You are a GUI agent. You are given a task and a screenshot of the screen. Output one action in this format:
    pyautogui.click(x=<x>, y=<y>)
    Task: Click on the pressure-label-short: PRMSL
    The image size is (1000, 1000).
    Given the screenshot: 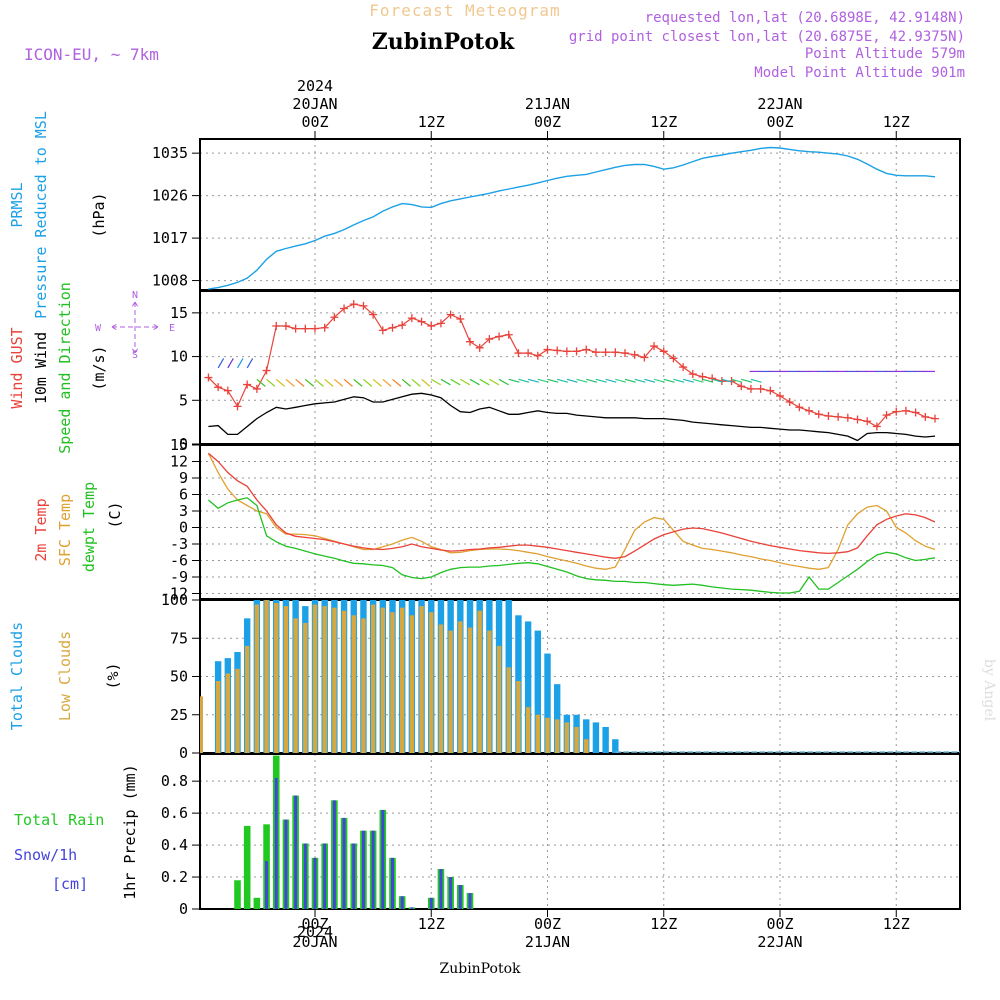 What is the action you would take?
    pyautogui.click(x=17, y=204)
    